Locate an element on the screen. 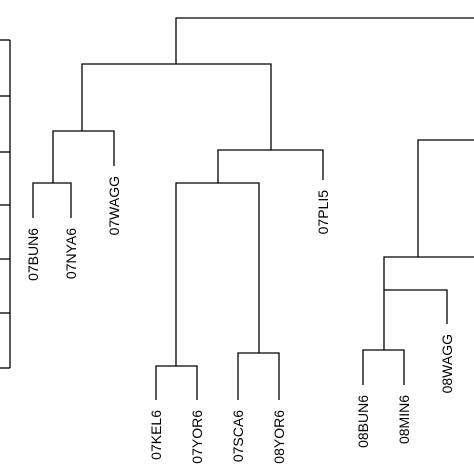 The height and width of the screenshot is (474, 474). branch-west-group is located at coordinates (83, 156).